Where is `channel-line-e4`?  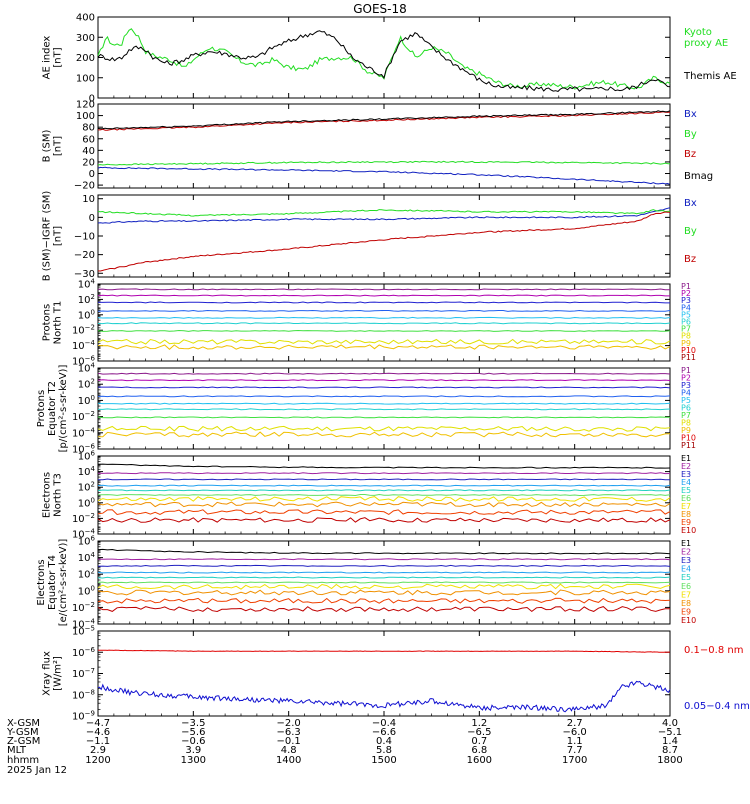
channel-line-e4 is located at coordinates (384, 485).